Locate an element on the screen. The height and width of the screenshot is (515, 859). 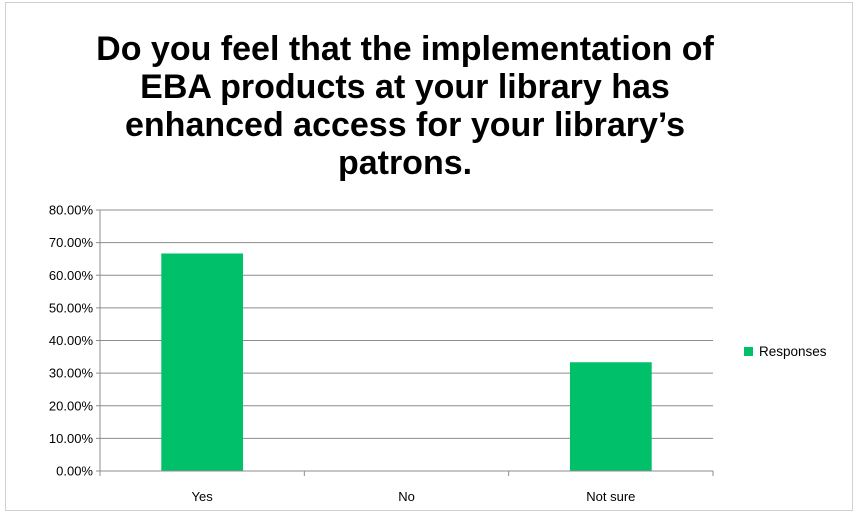
x-tick-label: Yes is located at coordinates (203, 496).